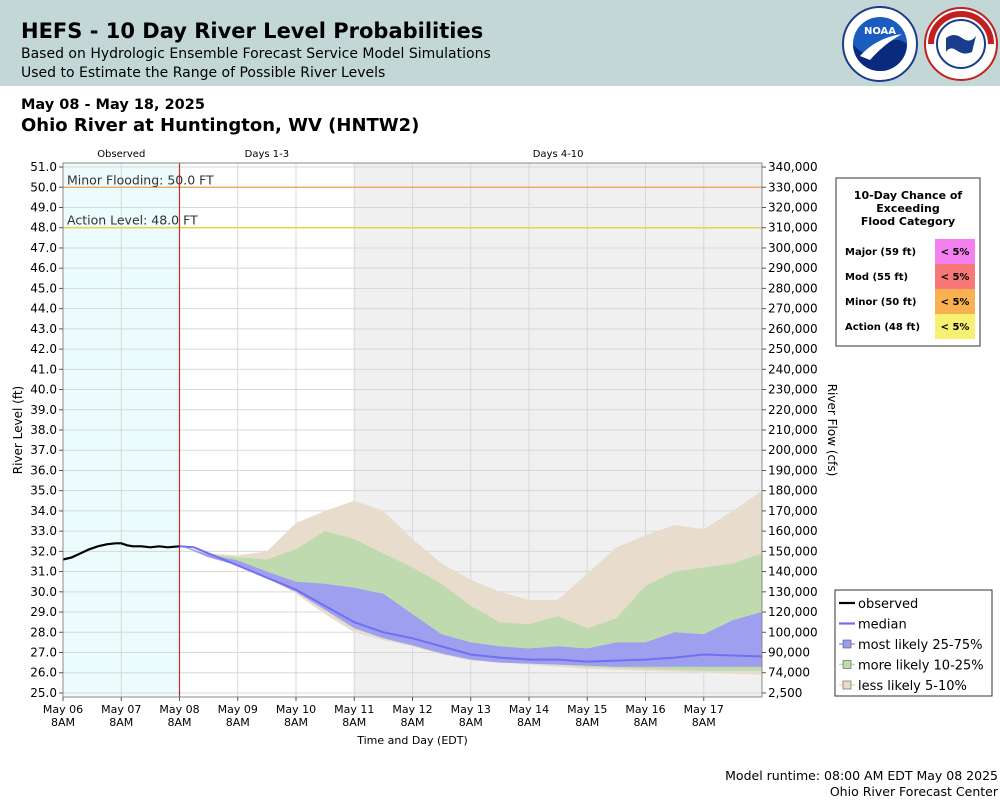 The width and height of the screenshot is (1000, 800). I want to click on y2-tick-label: 160,000, so click(793, 531).